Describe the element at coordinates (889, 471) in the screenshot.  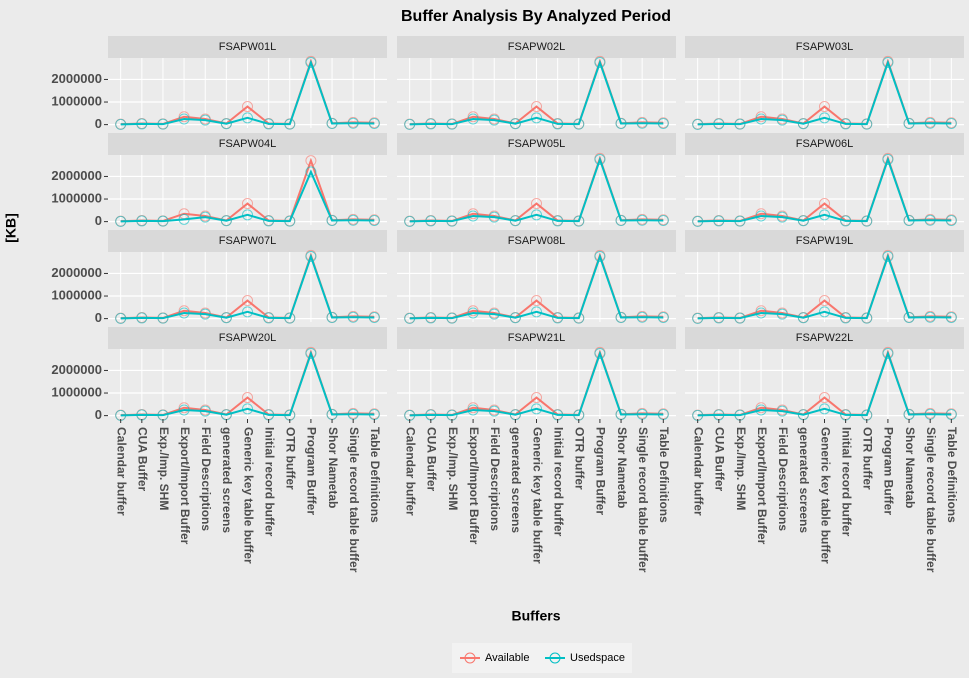
I see `x-tick-label: Program Buffer` at that location.